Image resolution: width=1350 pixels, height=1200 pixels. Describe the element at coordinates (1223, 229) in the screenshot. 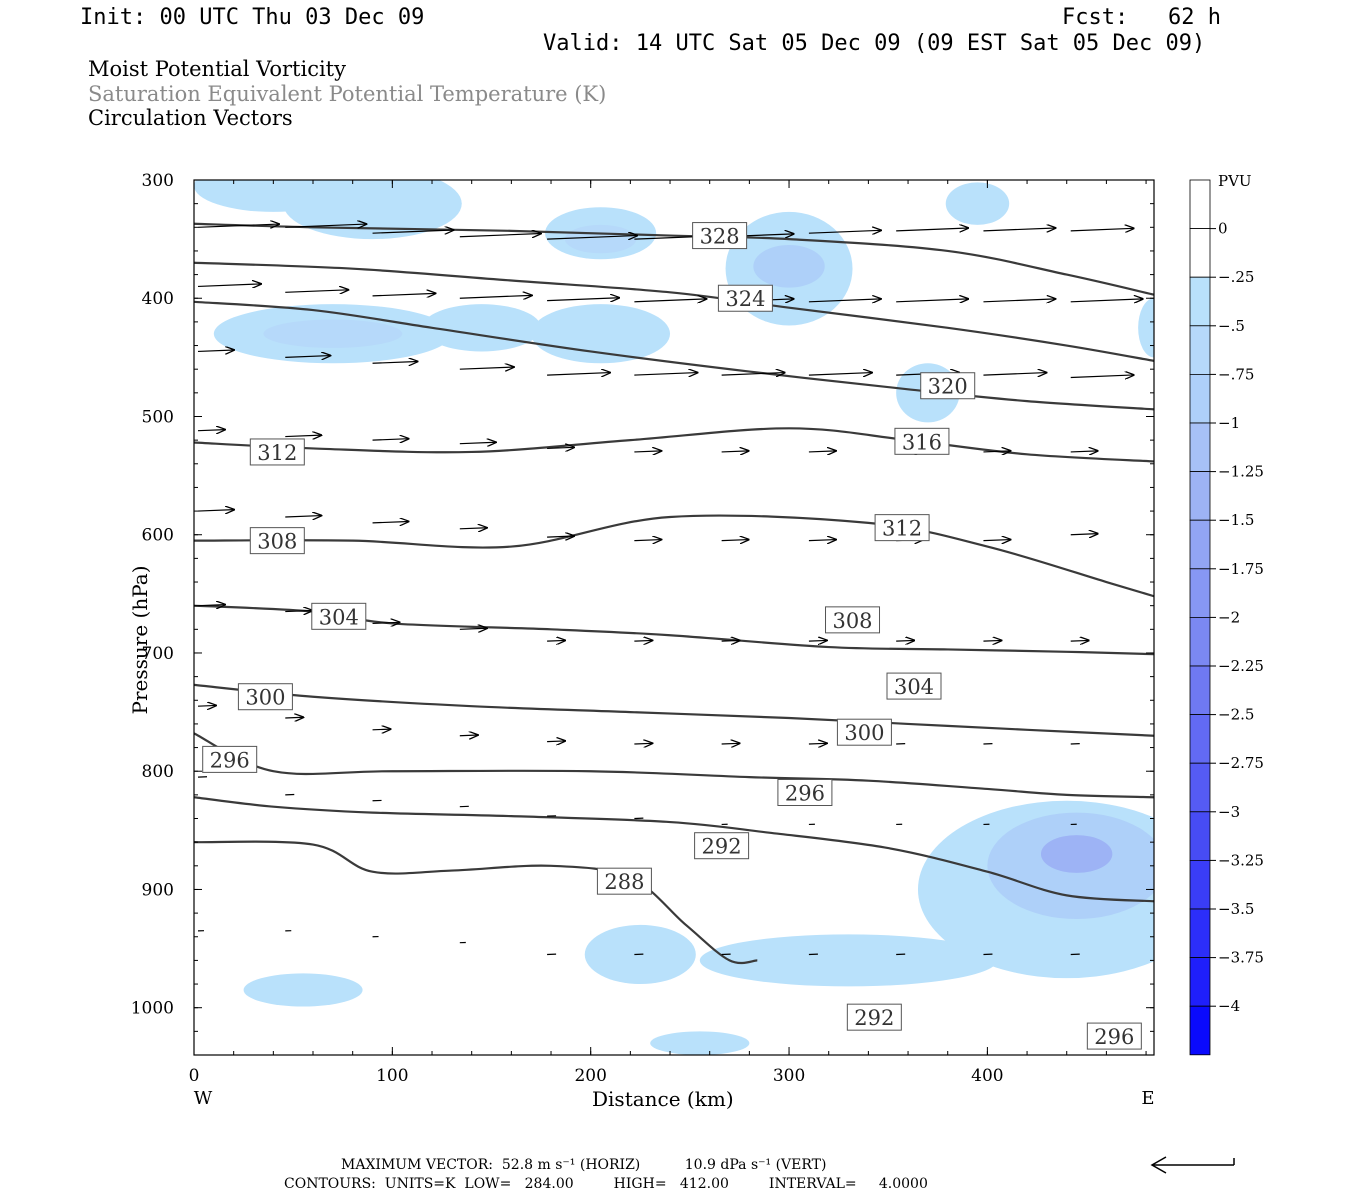

I see `colorbar-label: 0` at that location.